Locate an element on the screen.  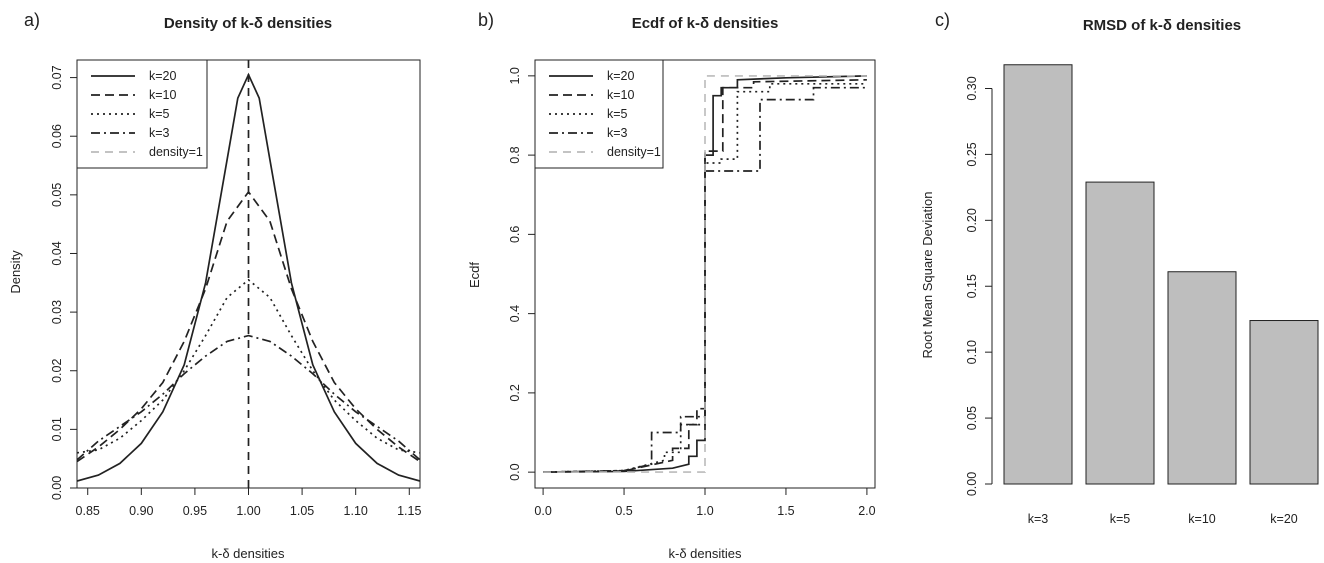
y-tick-label: 0.6 is located at coordinates (515, 234).